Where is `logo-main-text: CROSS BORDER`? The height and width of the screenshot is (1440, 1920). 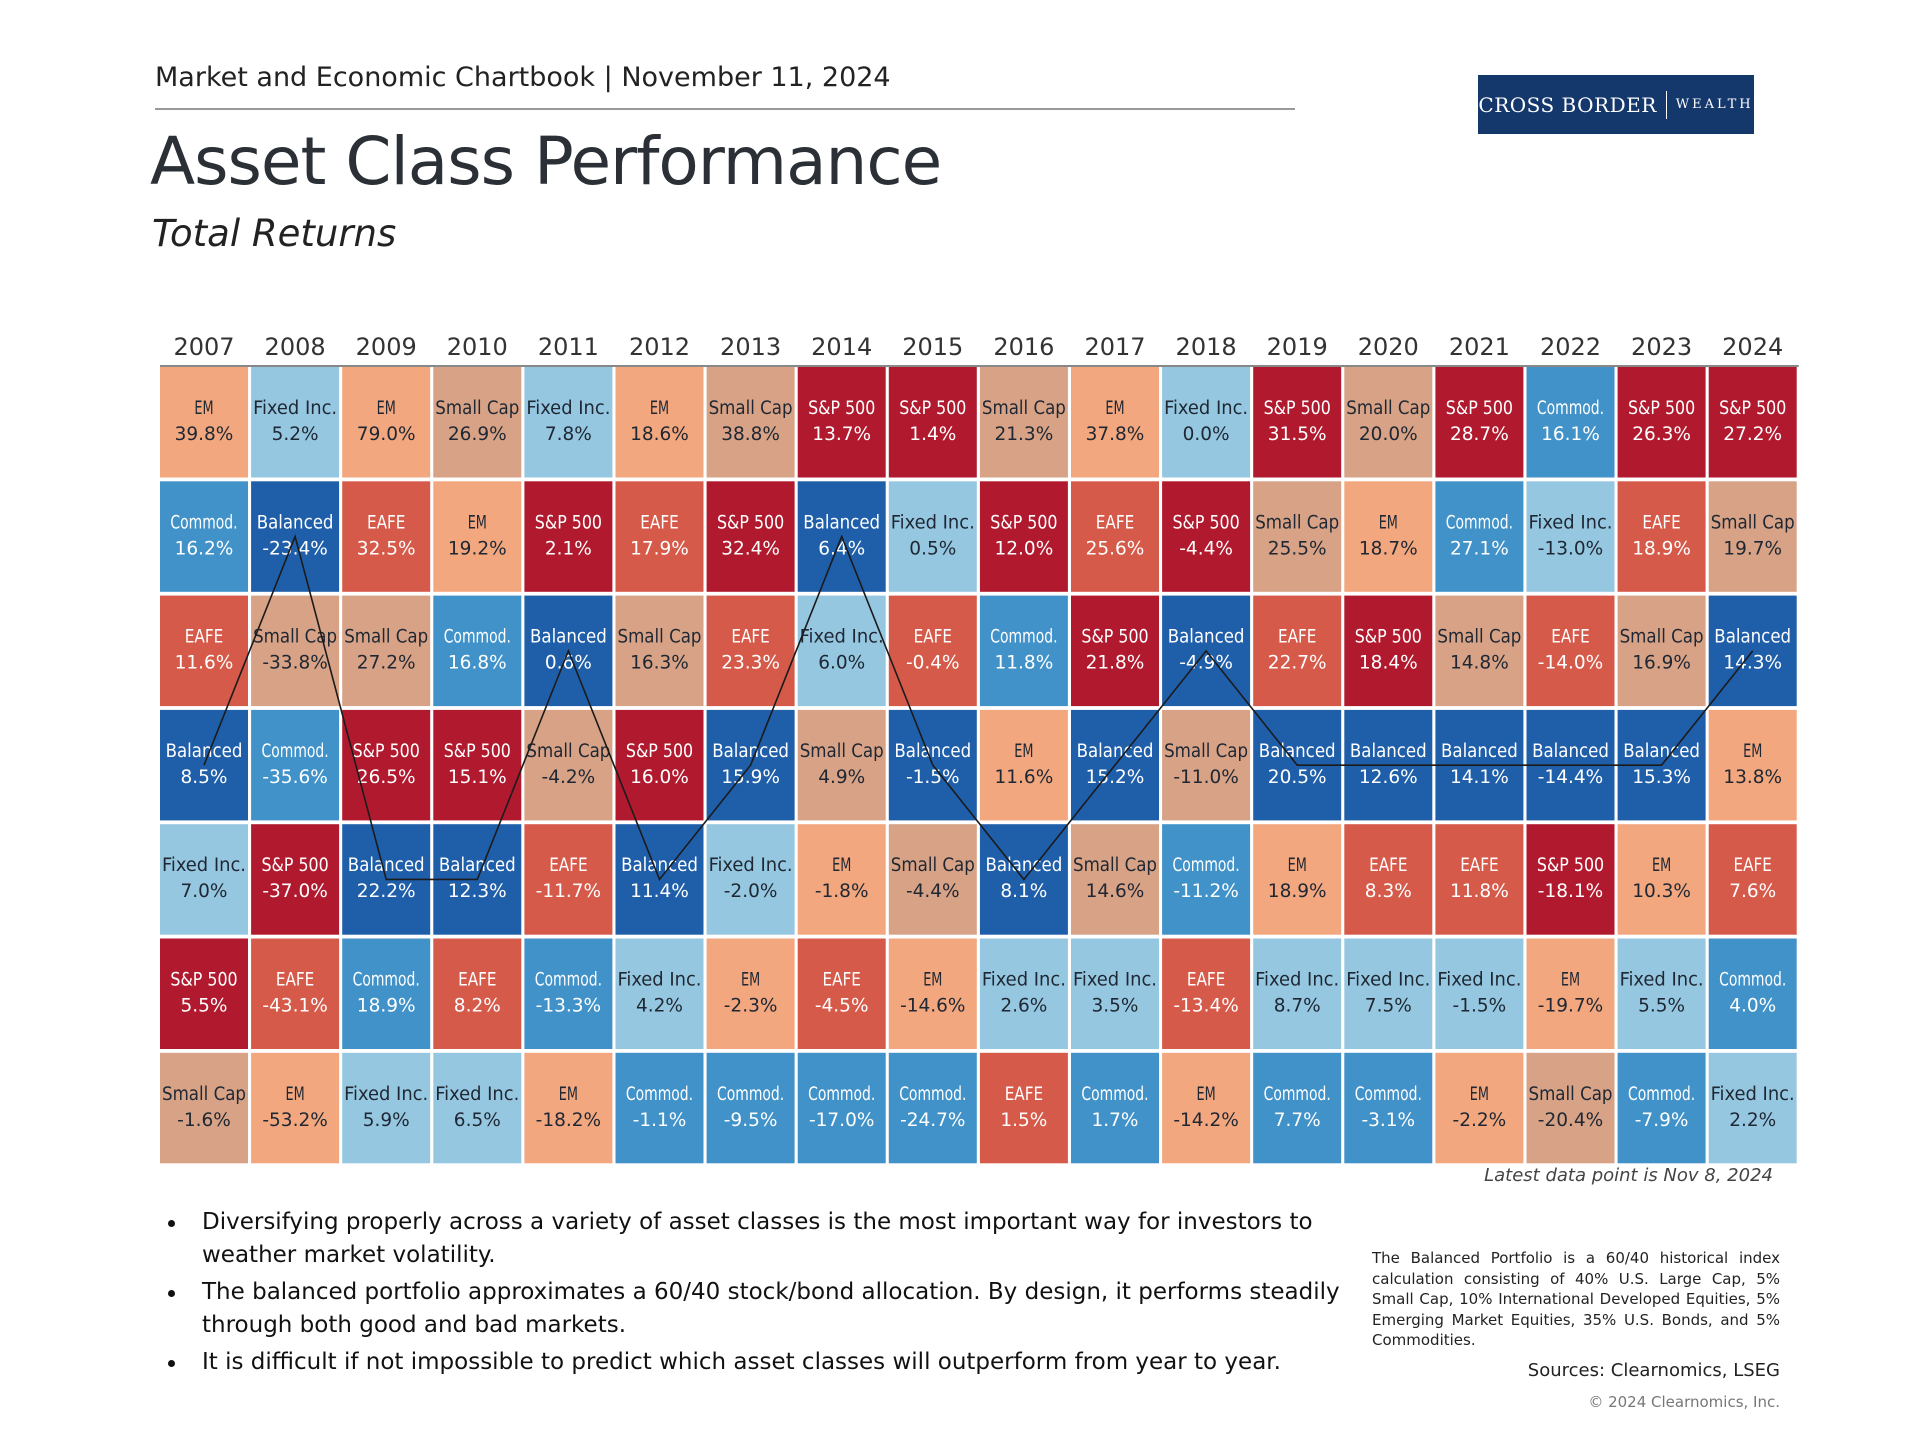 logo-main-text: CROSS BORDER is located at coordinates (1567, 104).